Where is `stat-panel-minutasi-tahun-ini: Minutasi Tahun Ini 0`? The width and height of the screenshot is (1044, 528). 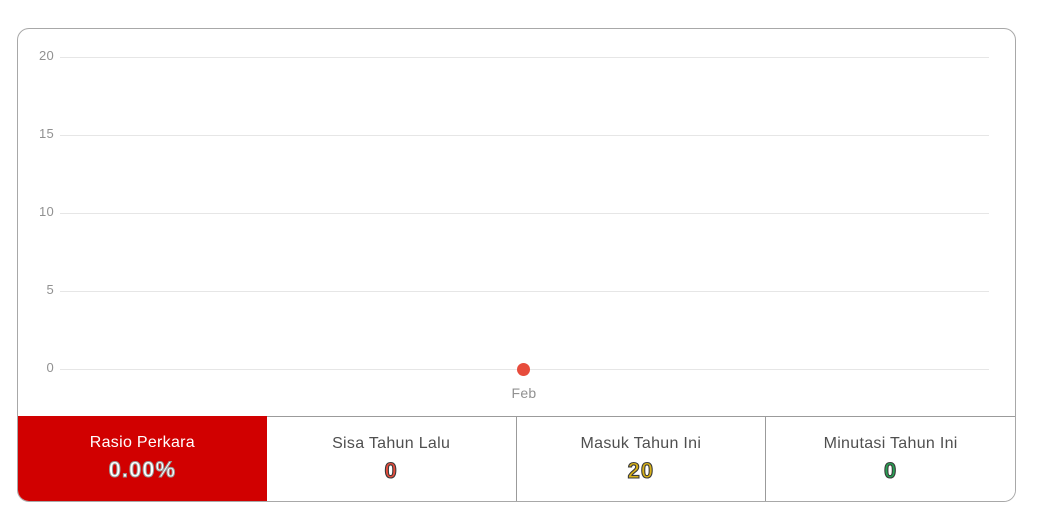 stat-panel-minutasi-tahun-ini: Minutasi Tahun Ini 0 is located at coordinates (890, 459).